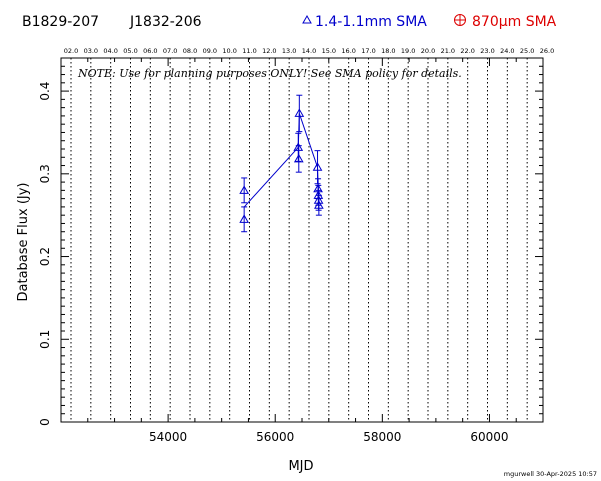  What do you see at coordinates (507, 51) in the screenshot?
I see `top-axis-tick-label: 24.0` at bounding box center [507, 51].